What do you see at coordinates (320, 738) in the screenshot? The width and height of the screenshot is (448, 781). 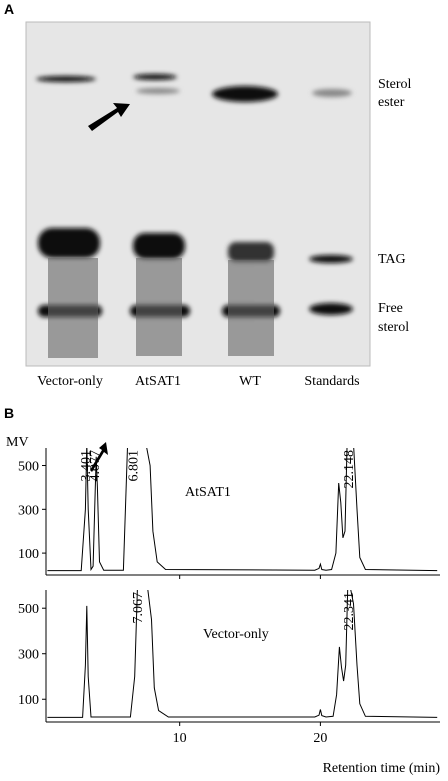 I see `x-tick-label: 20` at bounding box center [320, 738].